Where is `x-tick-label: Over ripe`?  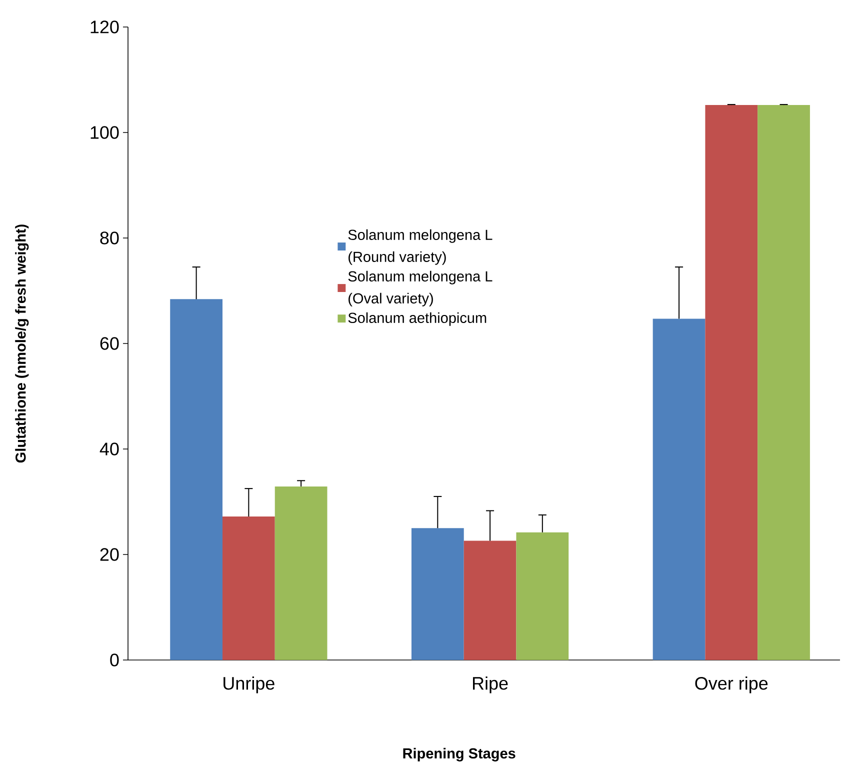
x-tick-label: Over ripe is located at coordinates (731, 685).